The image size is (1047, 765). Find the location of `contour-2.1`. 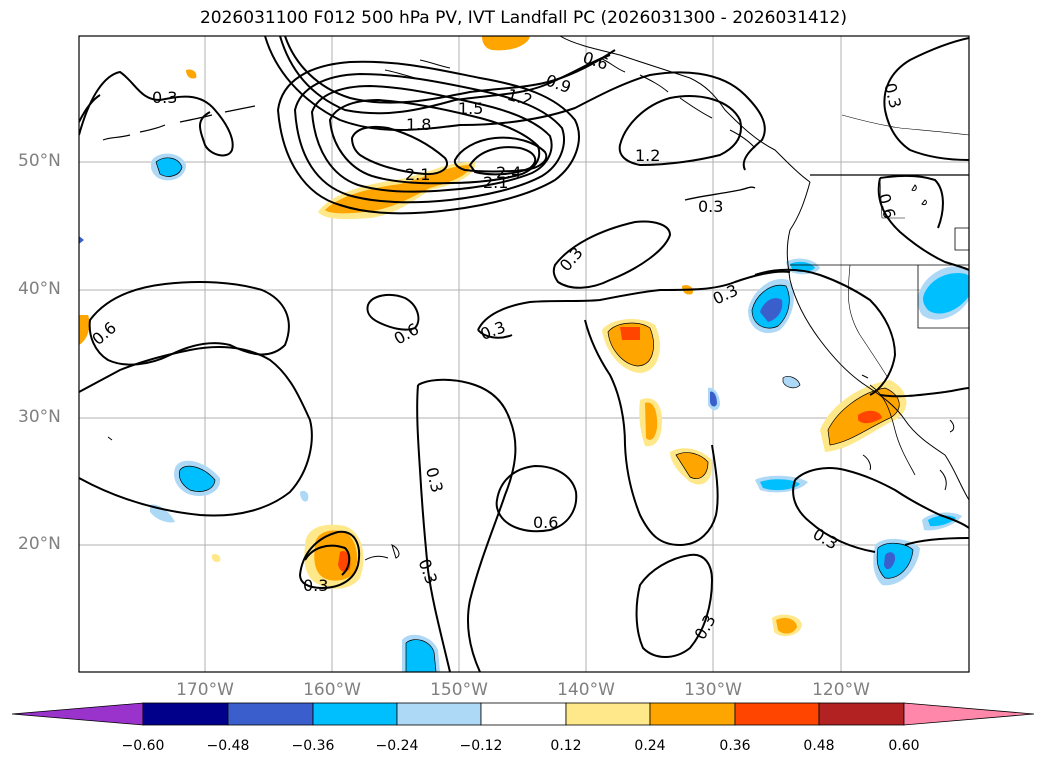

contour-2.1 is located at coordinates (399, 150).